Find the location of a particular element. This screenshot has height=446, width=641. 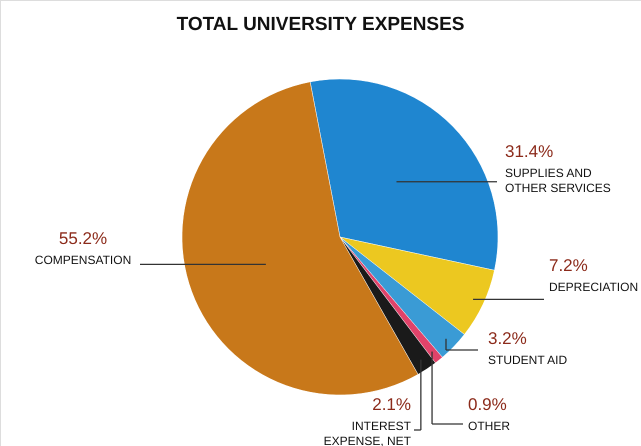

data-label: 0.9% is located at coordinates (487, 404).